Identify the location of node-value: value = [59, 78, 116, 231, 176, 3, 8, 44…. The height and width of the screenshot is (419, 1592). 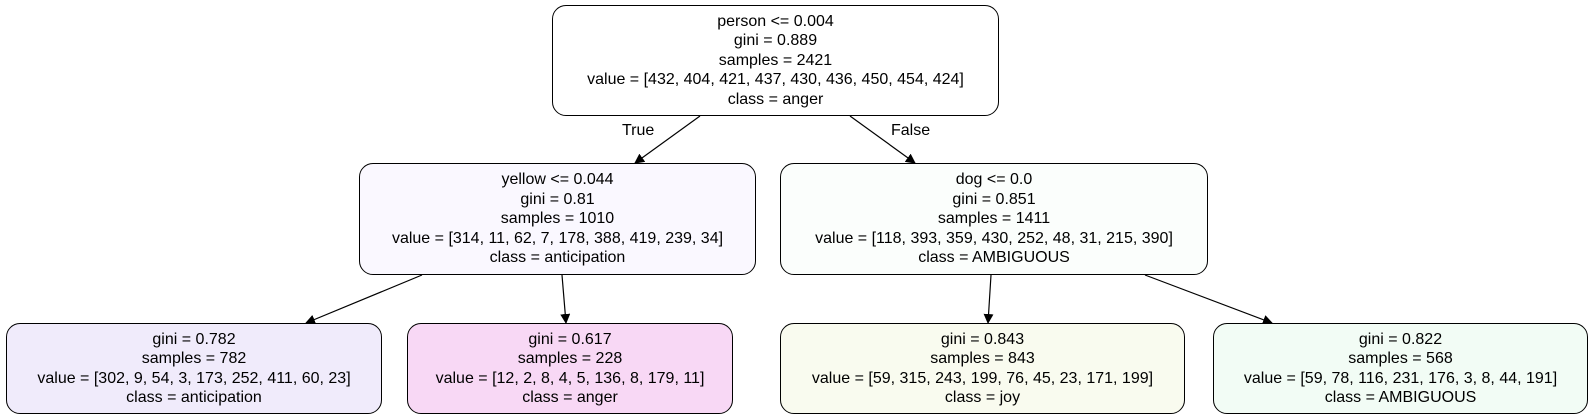
(1400, 378).